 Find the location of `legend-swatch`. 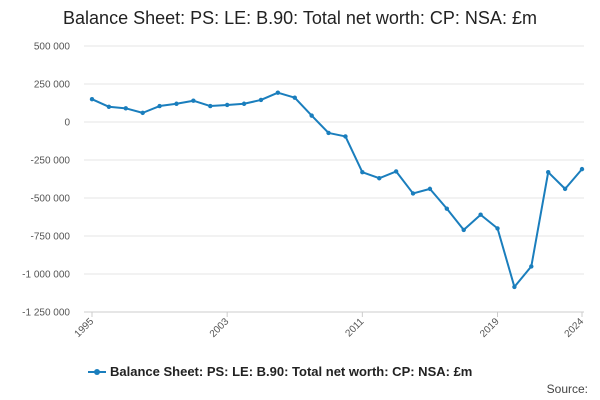

legend-swatch is located at coordinates (97, 372).